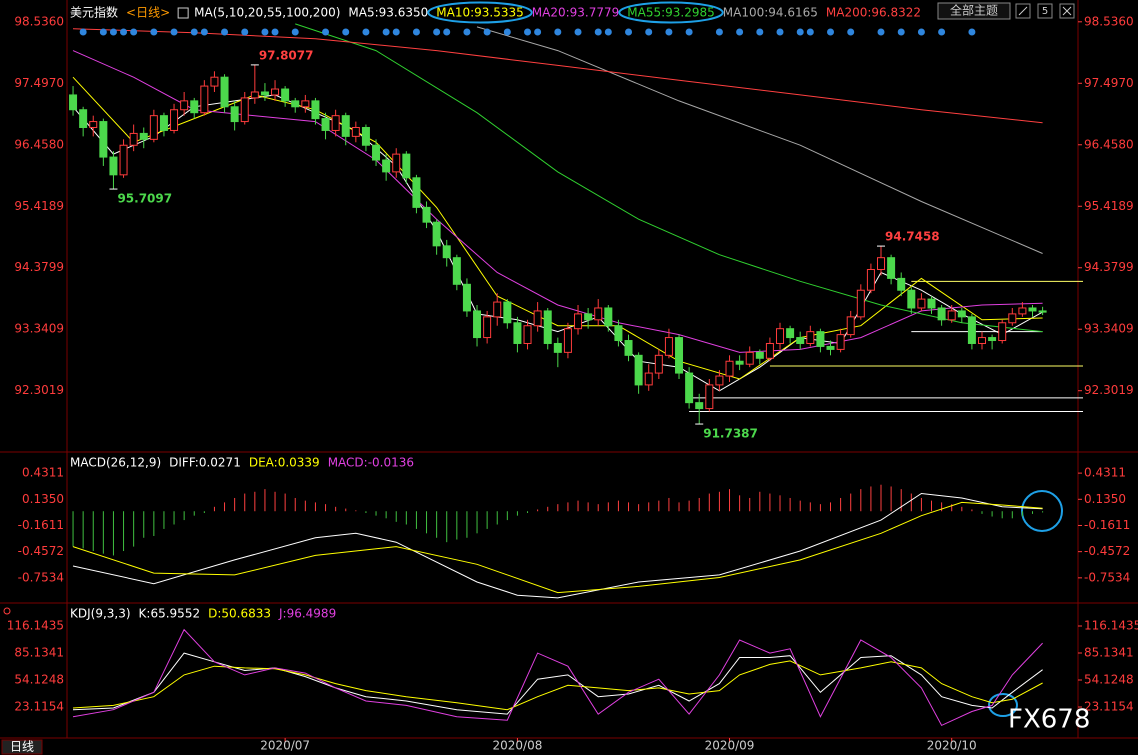 This screenshot has width=1138, height=755. I want to click on theme-button, so click(974, 11).